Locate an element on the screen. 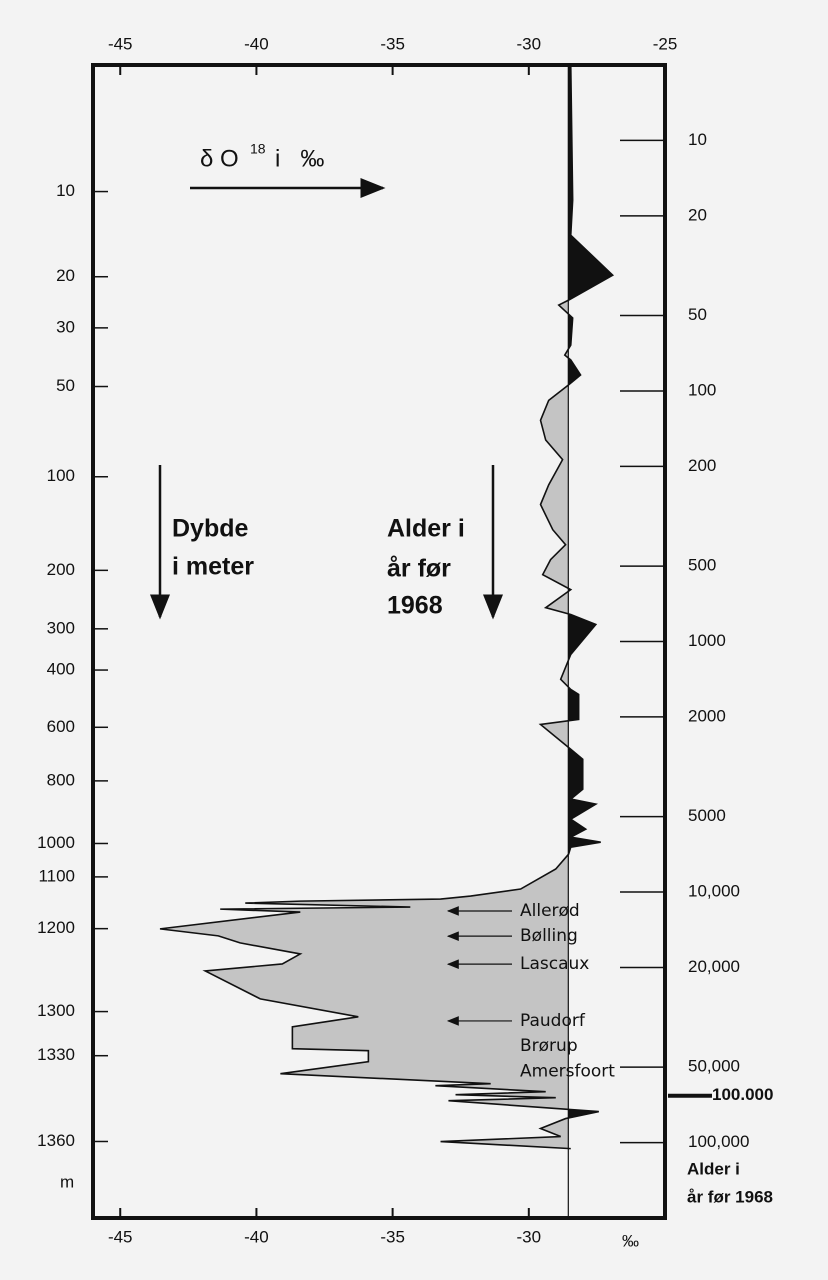  y-tick-label: 20,000 is located at coordinates (714, 966).